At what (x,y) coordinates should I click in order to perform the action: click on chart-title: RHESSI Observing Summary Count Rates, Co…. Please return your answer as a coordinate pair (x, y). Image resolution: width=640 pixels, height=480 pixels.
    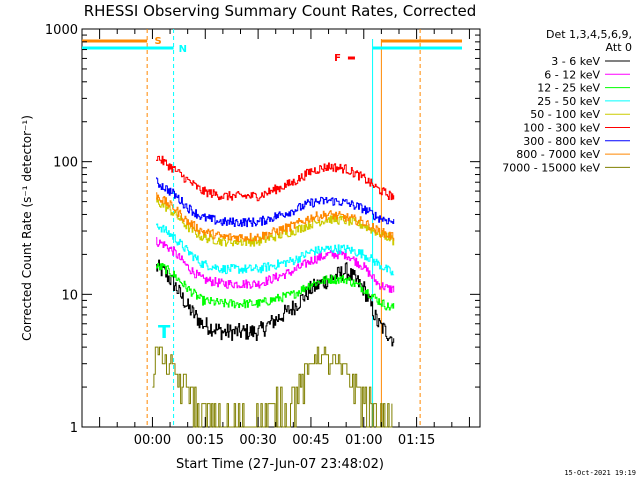
    Looking at the image, I should click on (280, 11).